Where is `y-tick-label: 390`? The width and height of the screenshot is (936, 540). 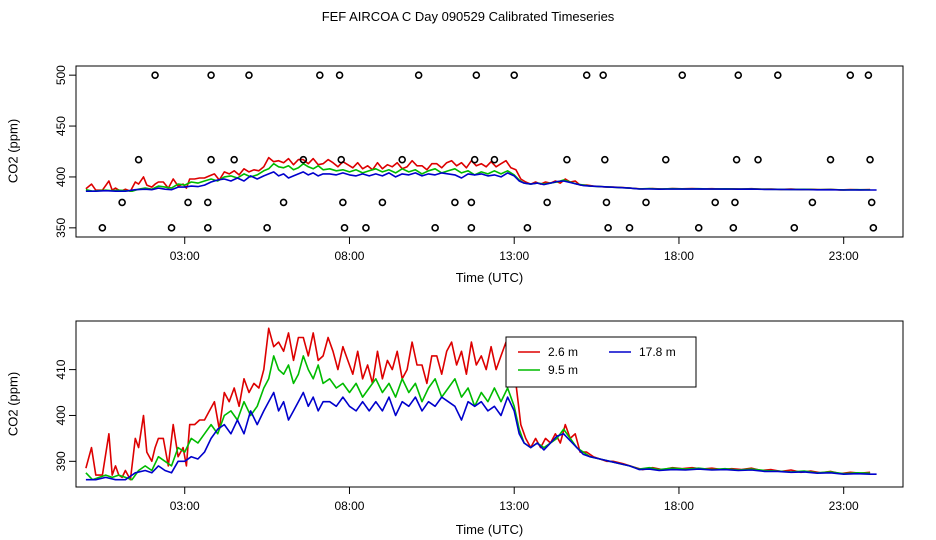 y-tick-label: 390 is located at coordinates (61, 461).